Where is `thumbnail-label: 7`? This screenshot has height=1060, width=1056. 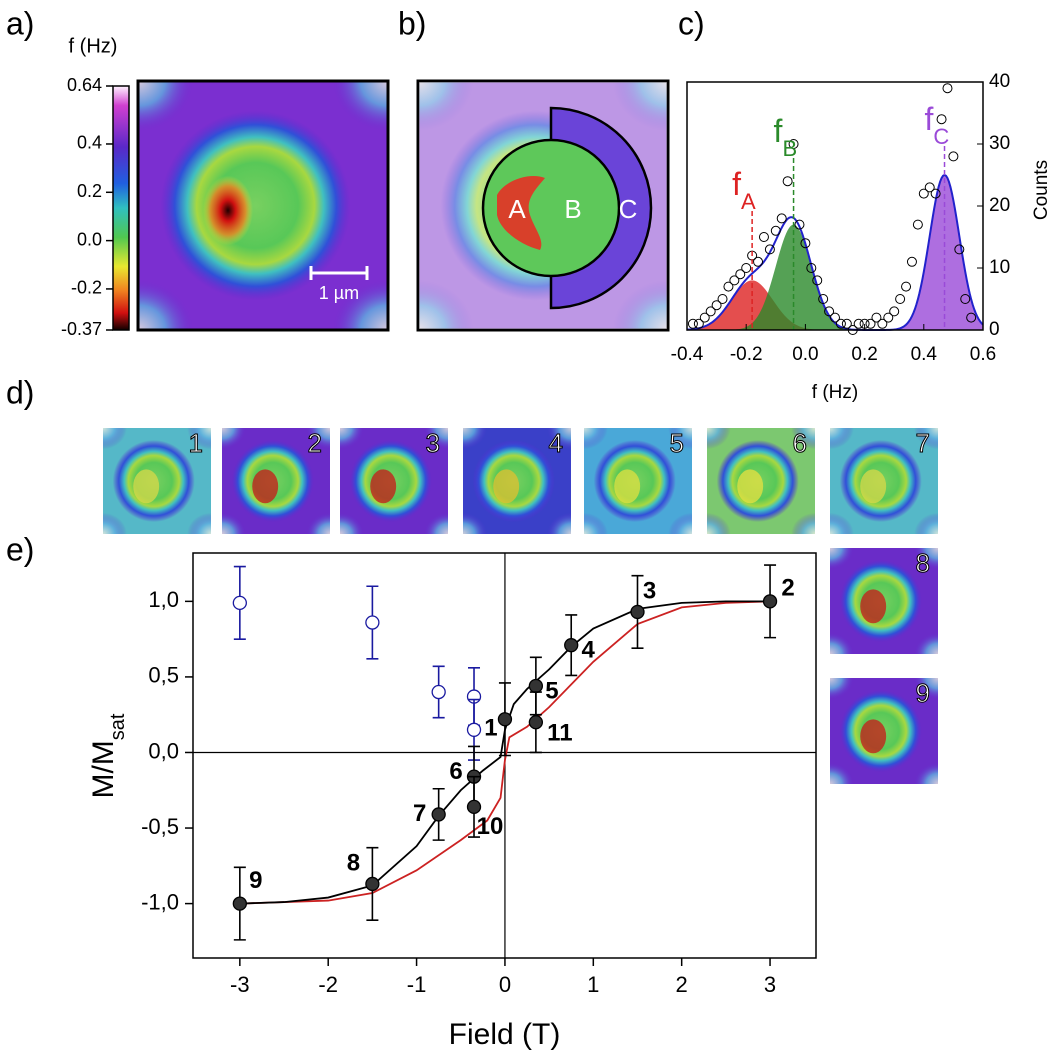 thumbnail-label: 7 is located at coordinates (923, 443).